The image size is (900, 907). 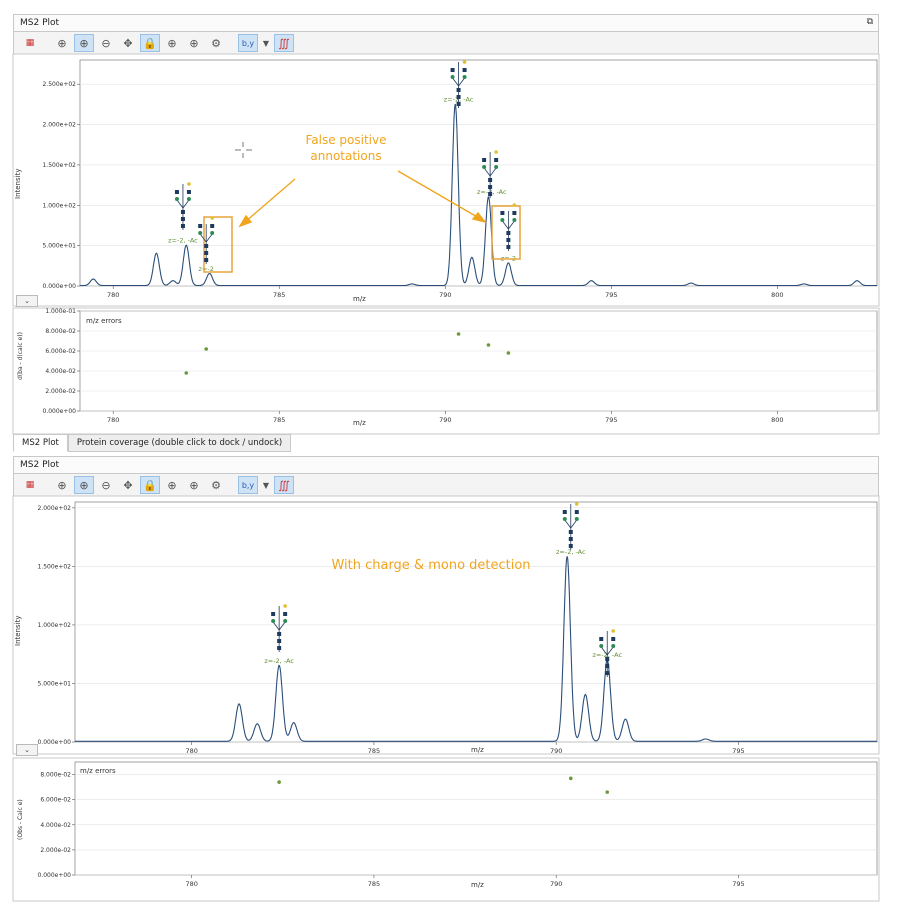 I want to click on panel-title-bar: MS2 Plot, so click(x=446, y=465).